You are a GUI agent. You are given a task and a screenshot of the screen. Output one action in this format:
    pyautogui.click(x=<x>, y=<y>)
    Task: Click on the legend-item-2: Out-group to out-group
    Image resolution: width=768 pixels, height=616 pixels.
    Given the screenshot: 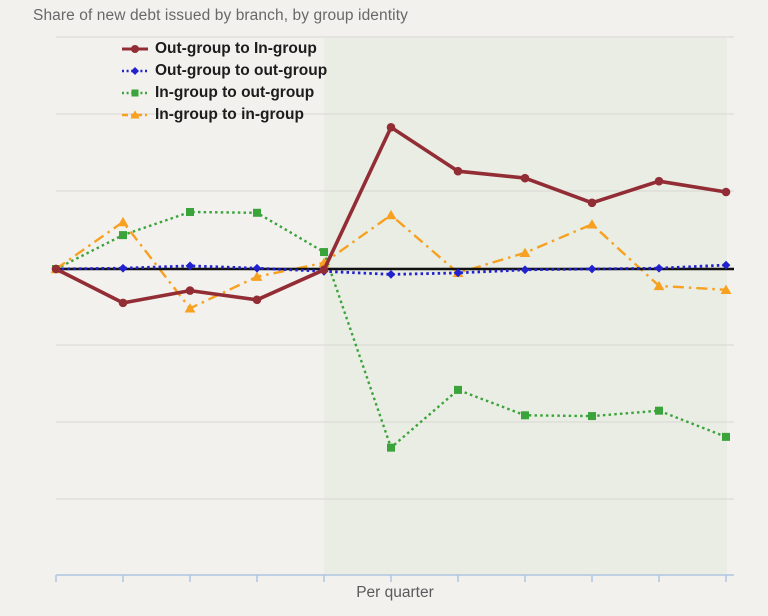 What is the action you would take?
    pyautogui.click(x=224, y=71)
    